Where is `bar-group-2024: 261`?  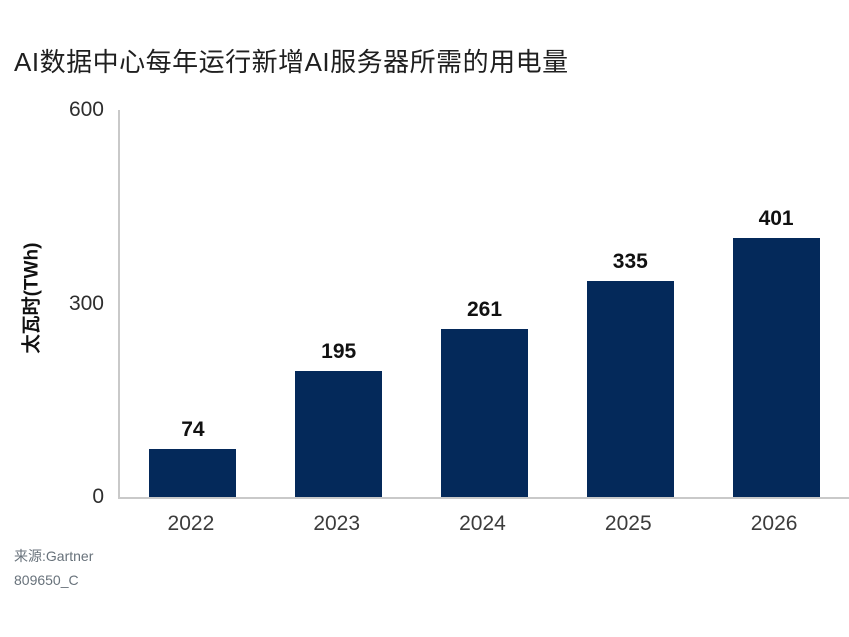 bar-group-2024: 261 is located at coordinates (485, 398).